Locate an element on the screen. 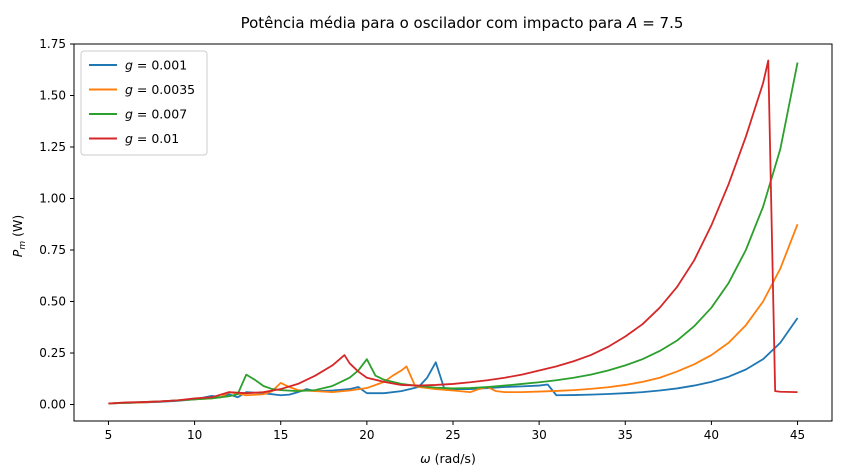 The width and height of the screenshot is (858, 475). x-tick-label: 35 is located at coordinates (625, 435).